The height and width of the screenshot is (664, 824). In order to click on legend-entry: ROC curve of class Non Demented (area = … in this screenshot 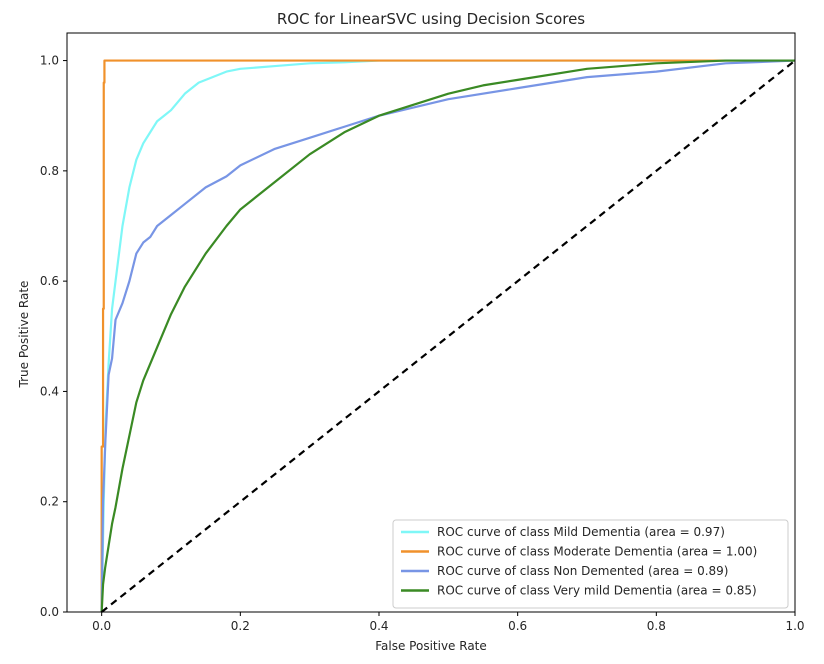, I will do `click(582, 571)`.